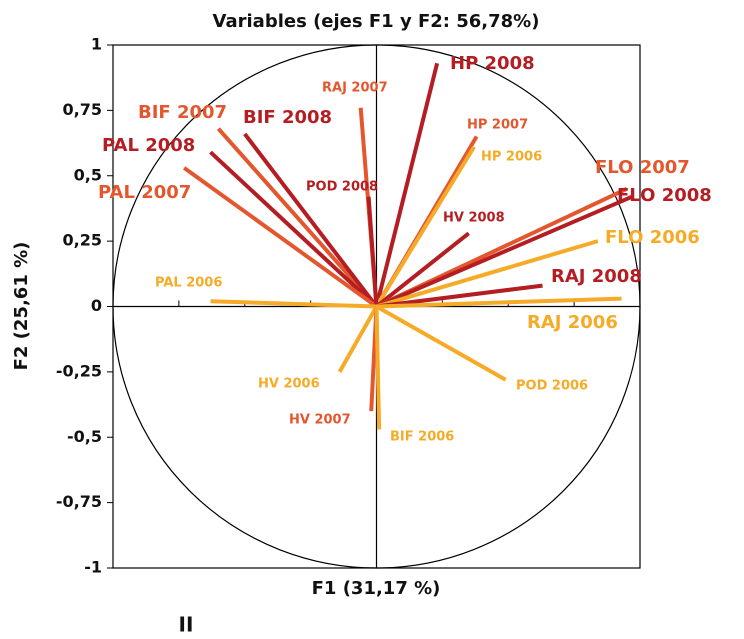 The width and height of the screenshot is (744, 639). I want to click on y-tick-label: -0,75, so click(79, 501).